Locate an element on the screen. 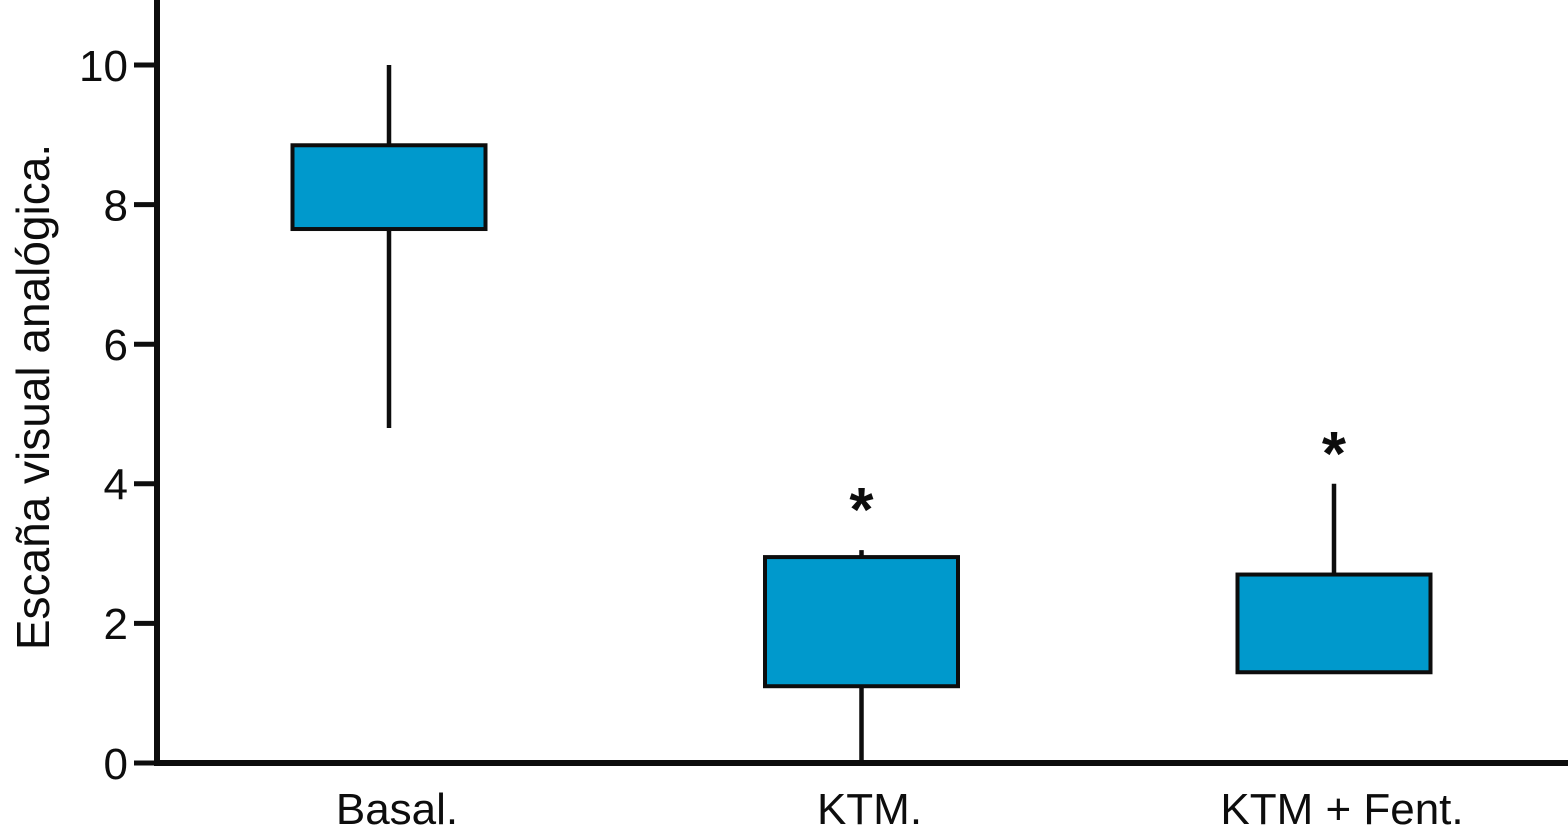 Image resolution: width=1568 pixels, height=833 pixels. y-tick-label-6: 6 is located at coordinates (116, 345).